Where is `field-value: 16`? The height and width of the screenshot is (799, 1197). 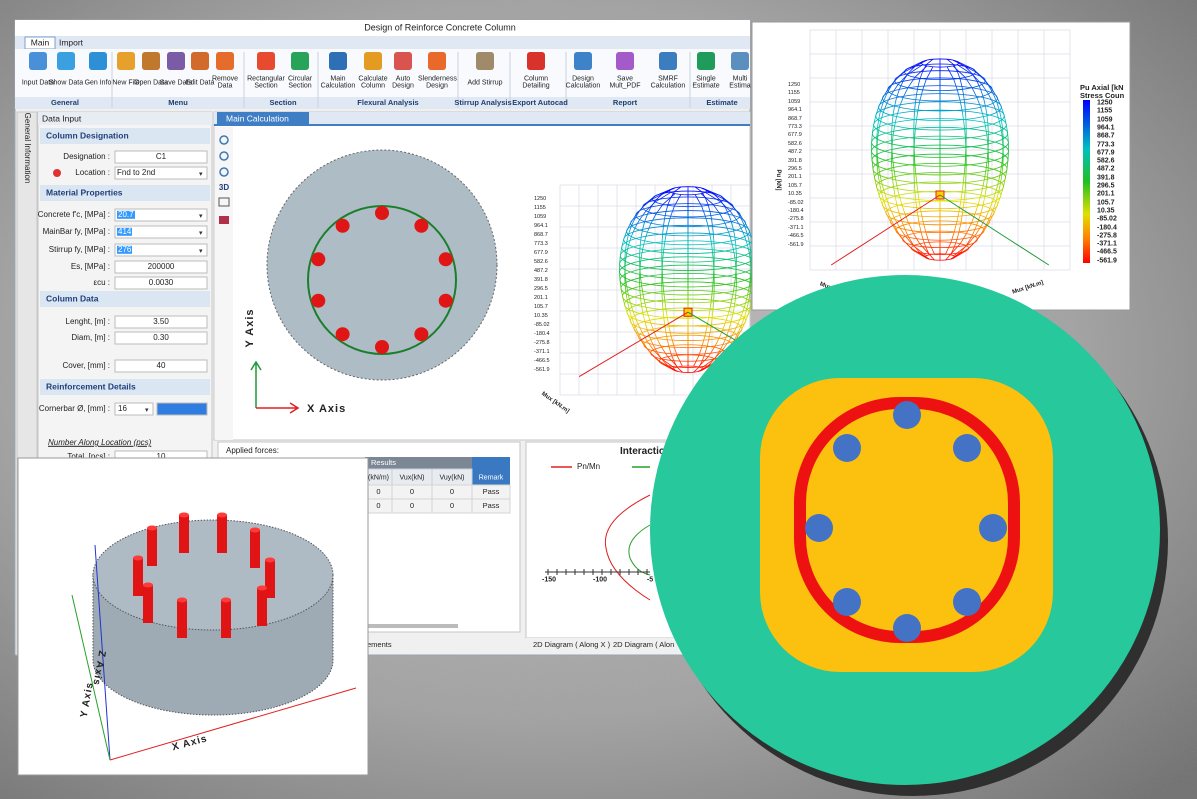
field-value: 16 is located at coordinates (122, 408).